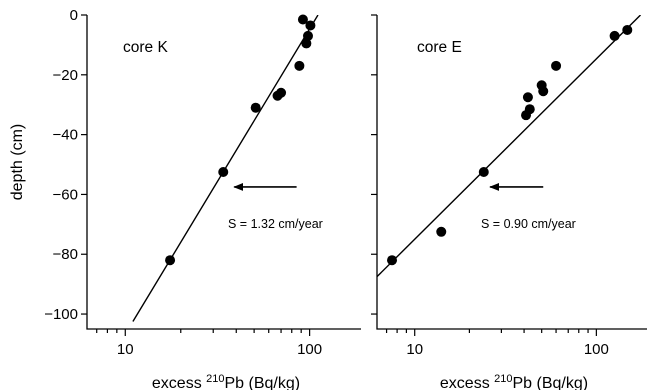 The image size is (649, 390). What do you see at coordinates (275, 224) in the screenshot?
I see `slope-annotation: S = 1.32 cm/year` at bounding box center [275, 224].